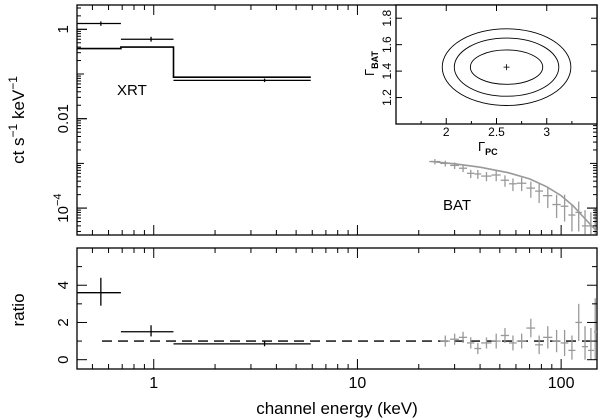 The image size is (601, 420). I want to click on x-tick-label-2: 100, so click(561, 383).